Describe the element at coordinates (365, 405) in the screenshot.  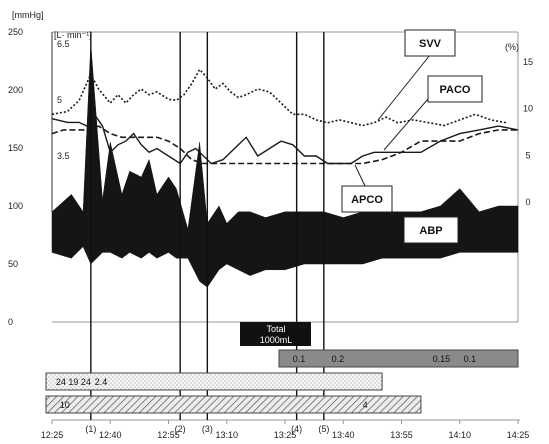
I see `dose-bar-label: 4` at that location.